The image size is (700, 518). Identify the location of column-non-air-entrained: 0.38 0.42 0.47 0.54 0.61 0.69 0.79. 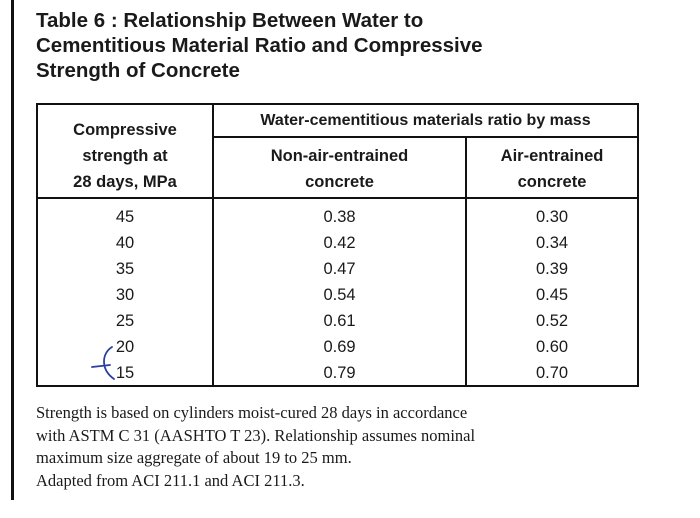
(339, 295).